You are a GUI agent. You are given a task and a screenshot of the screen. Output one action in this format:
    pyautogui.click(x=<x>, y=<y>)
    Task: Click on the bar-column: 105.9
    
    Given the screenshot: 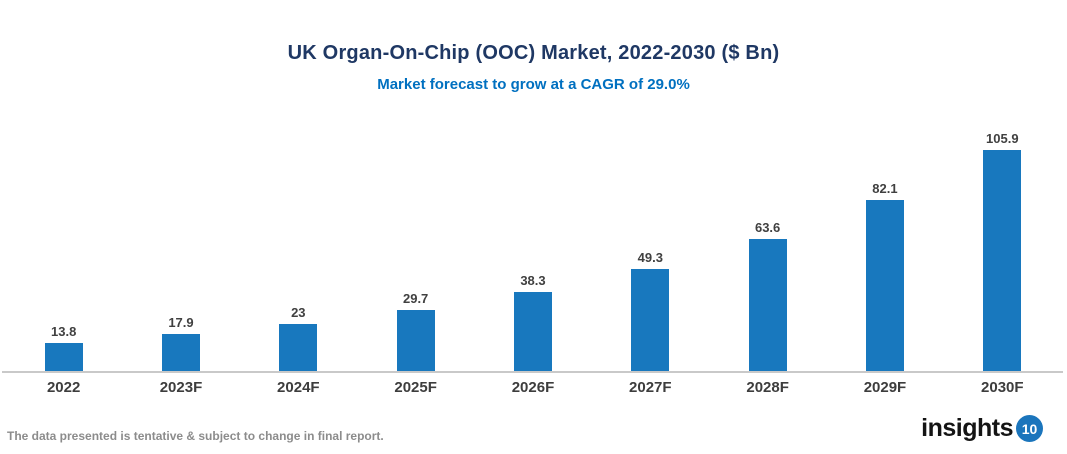 What is the action you would take?
    pyautogui.click(x=1002, y=251)
    